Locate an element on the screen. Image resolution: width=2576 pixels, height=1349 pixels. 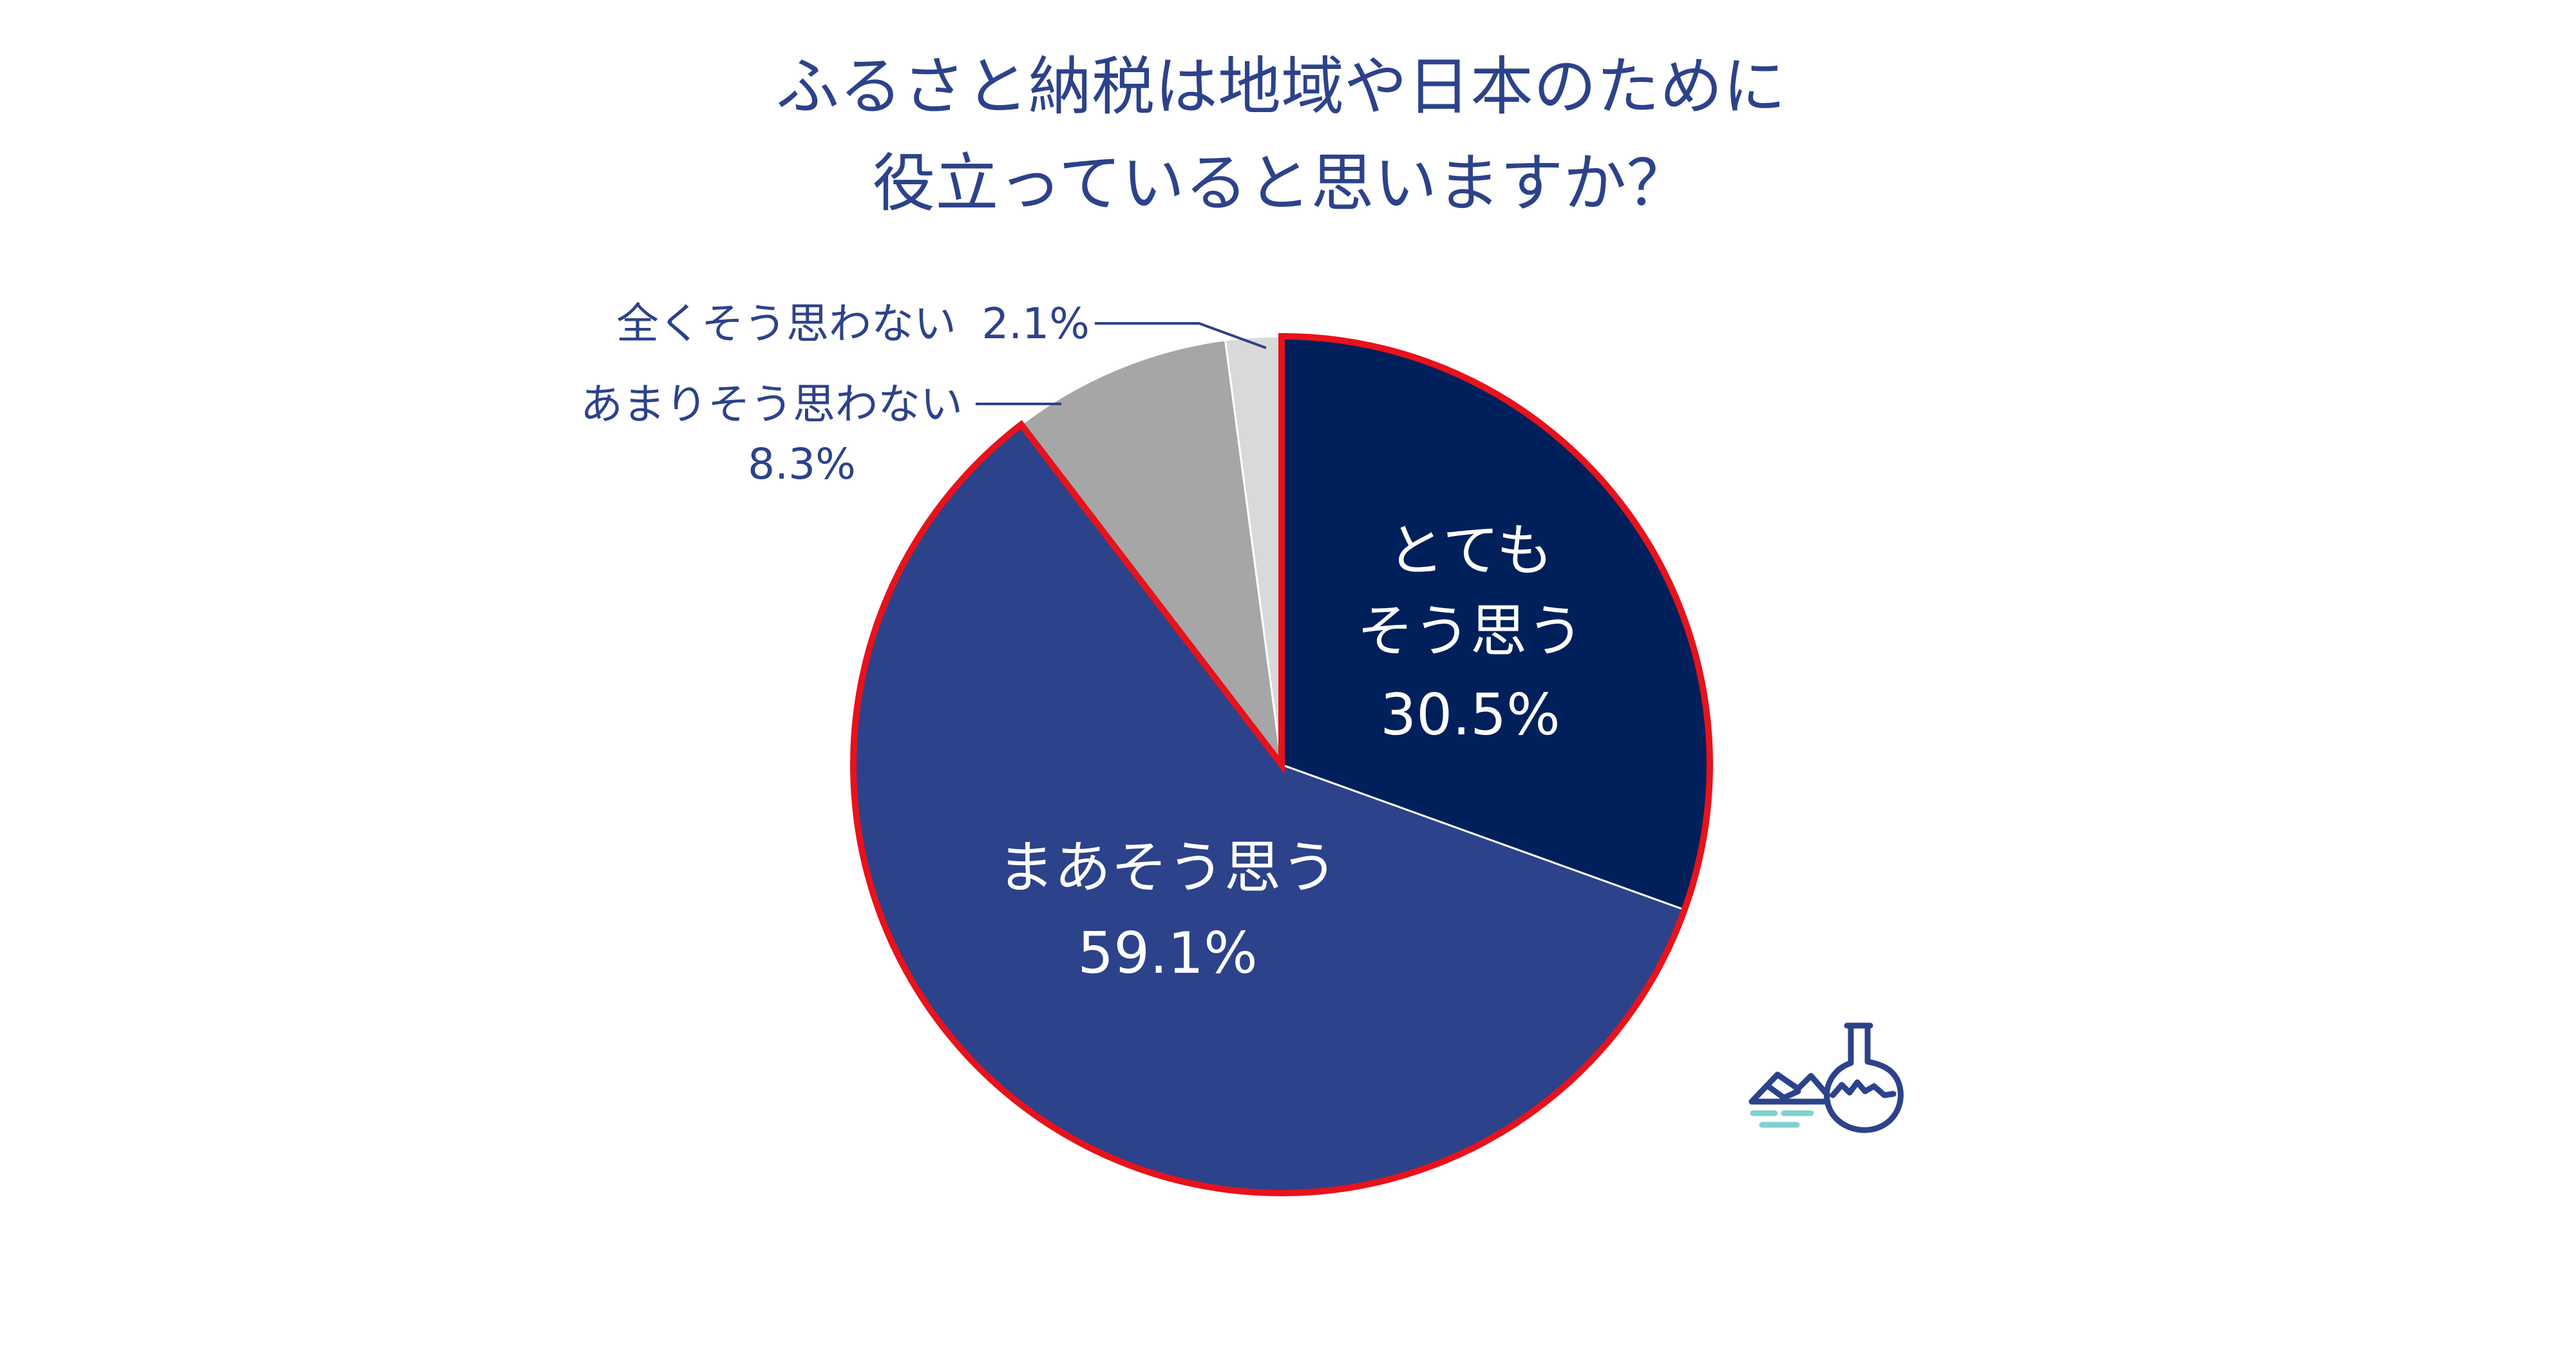
chart-title-line-1: ふるさと納税は地域や日本のために is located at coordinates (1281, 87).